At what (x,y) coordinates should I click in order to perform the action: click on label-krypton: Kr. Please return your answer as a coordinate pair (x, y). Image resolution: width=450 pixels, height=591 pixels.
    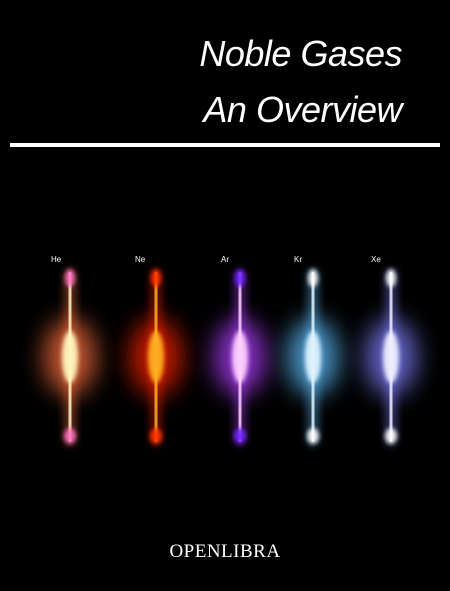
    Looking at the image, I should click on (298, 259).